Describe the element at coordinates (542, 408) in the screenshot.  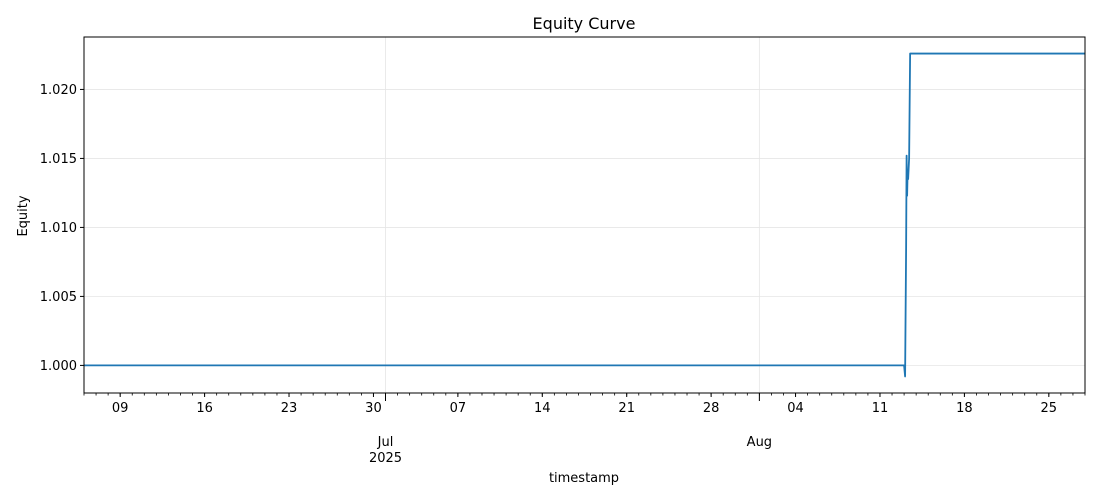
I see `x-tick-label: 14` at that location.